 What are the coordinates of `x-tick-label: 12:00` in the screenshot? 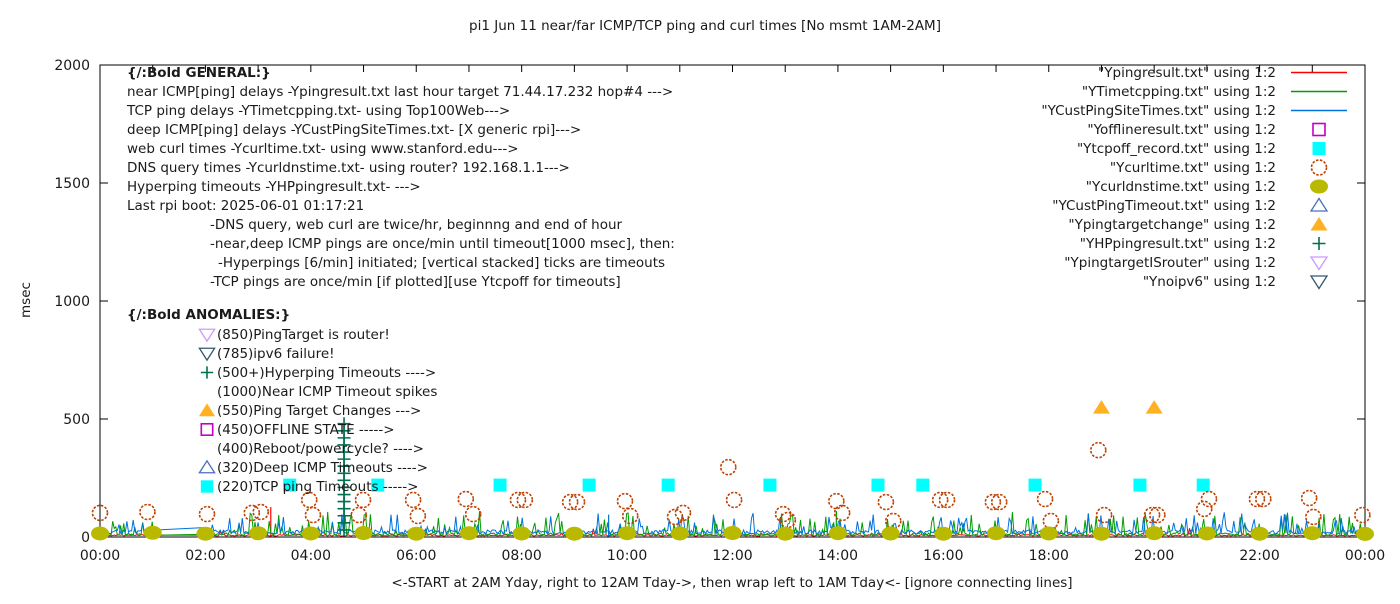 It's located at (732, 556).